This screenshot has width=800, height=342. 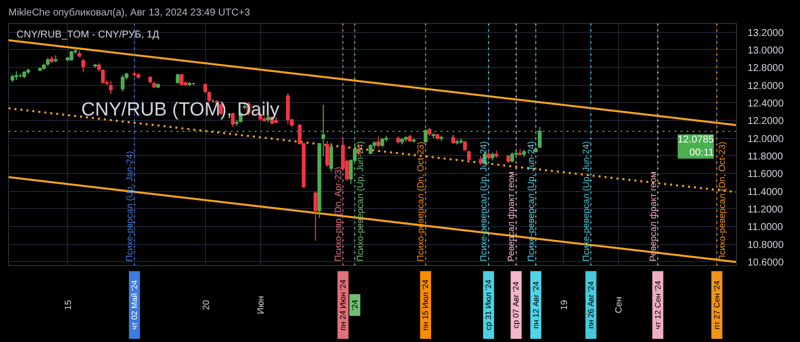 I want to click on x-tick-label: ср 31 Июл '24, so click(x=489, y=304).